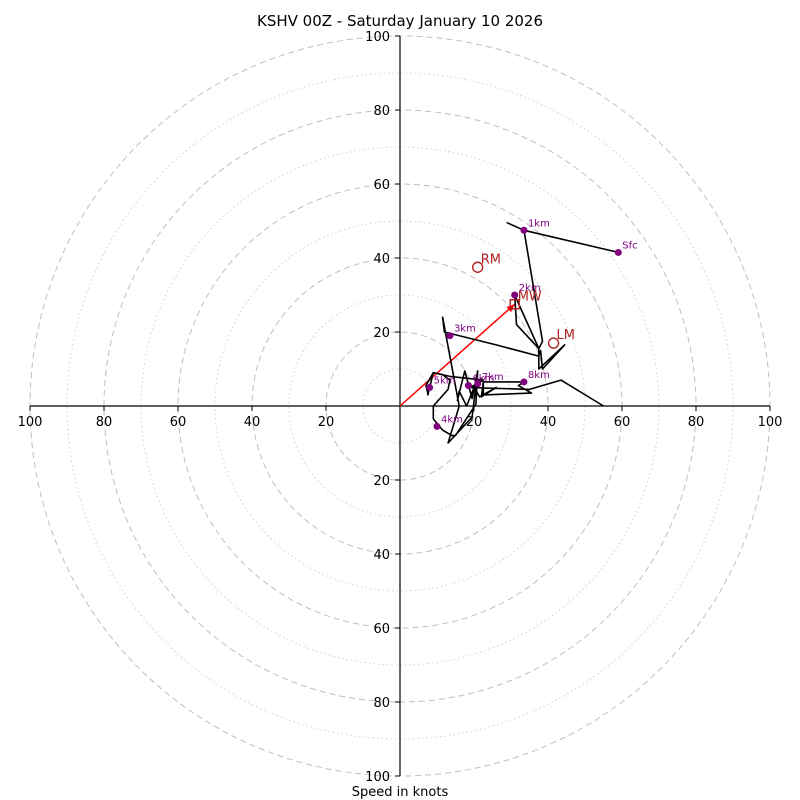 Image resolution: width=800 pixels, height=800 pixels. Describe the element at coordinates (381, 629) in the screenshot. I see `y-tick-label-bottom-60: 60` at that location.